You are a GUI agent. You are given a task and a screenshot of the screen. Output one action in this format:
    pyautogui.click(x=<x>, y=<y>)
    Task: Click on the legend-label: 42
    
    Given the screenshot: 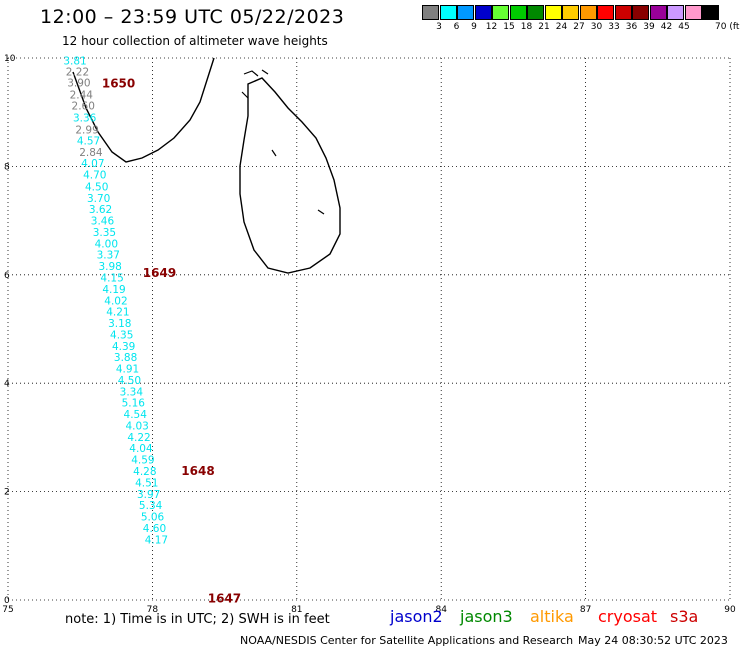 What is the action you would take?
    pyautogui.click(x=666, y=27)
    